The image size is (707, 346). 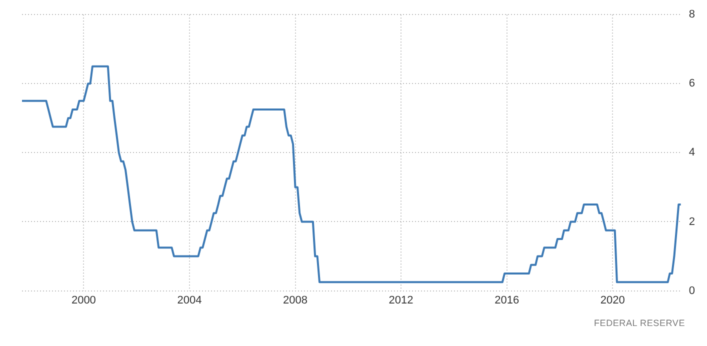 I want to click on x-tick-label: 2012, so click(x=401, y=300).